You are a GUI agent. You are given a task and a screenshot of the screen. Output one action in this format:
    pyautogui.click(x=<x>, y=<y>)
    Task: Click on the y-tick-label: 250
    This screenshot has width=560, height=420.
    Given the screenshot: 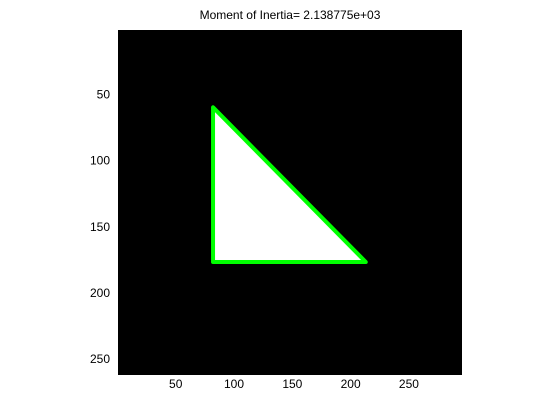 What is the action you would take?
    pyautogui.click(x=100, y=359)
    